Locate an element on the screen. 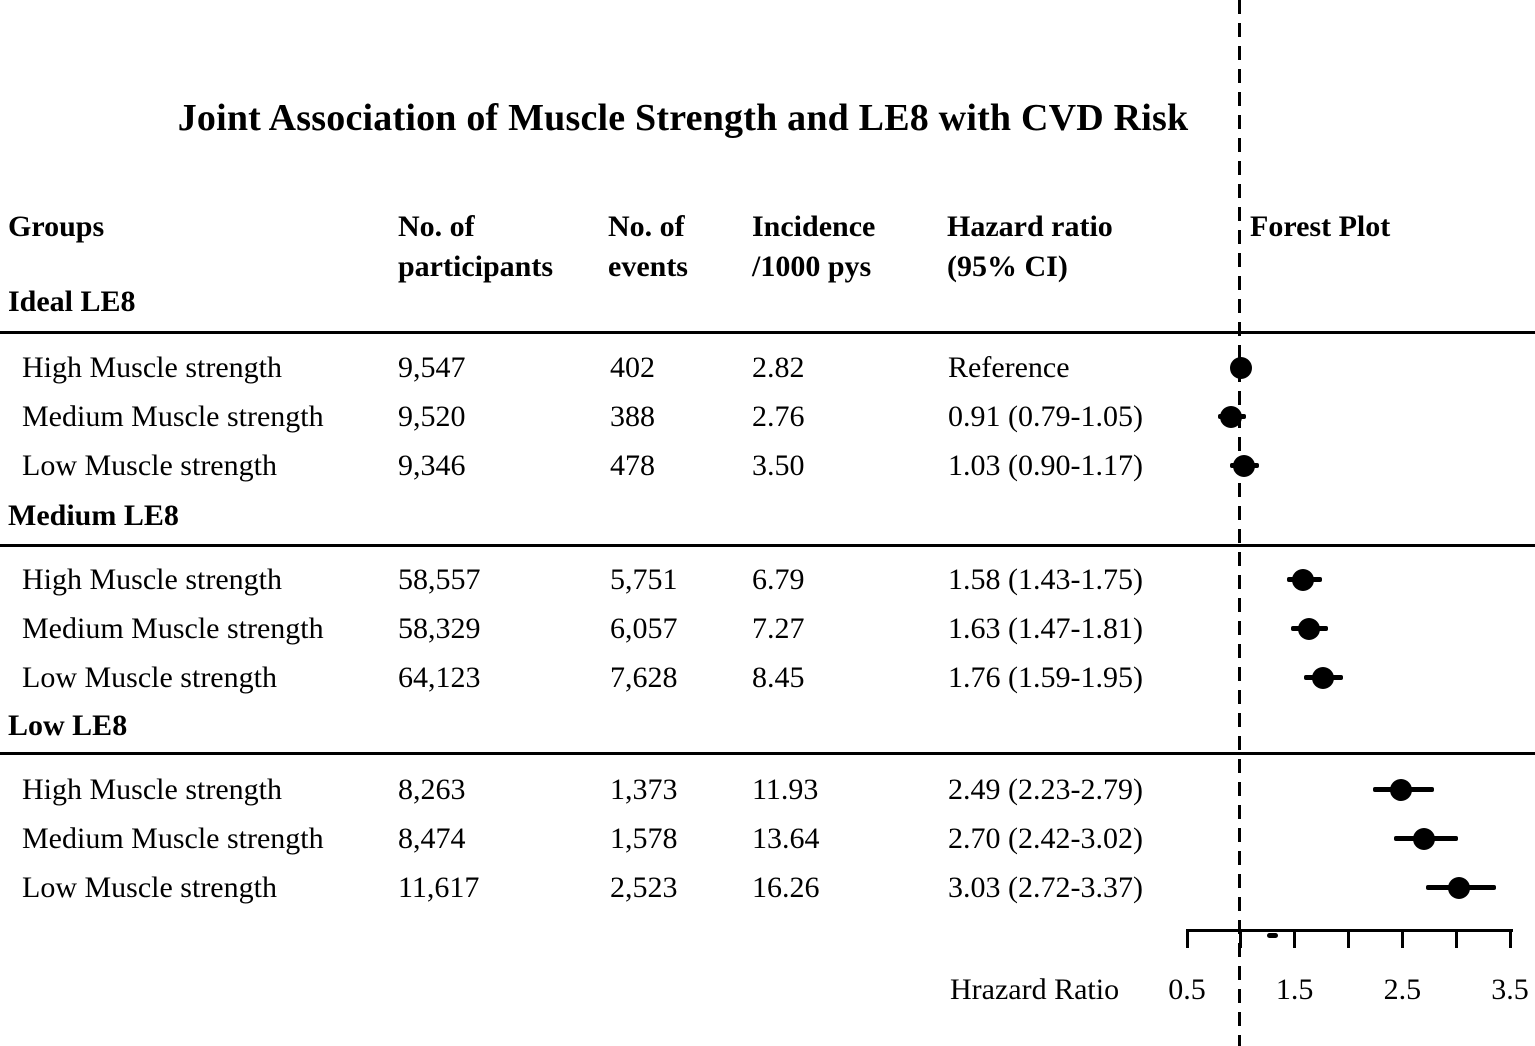  column-header-hazard-ratio: Hazard ratio (95% CI) is located at coordinates (1030, 246).